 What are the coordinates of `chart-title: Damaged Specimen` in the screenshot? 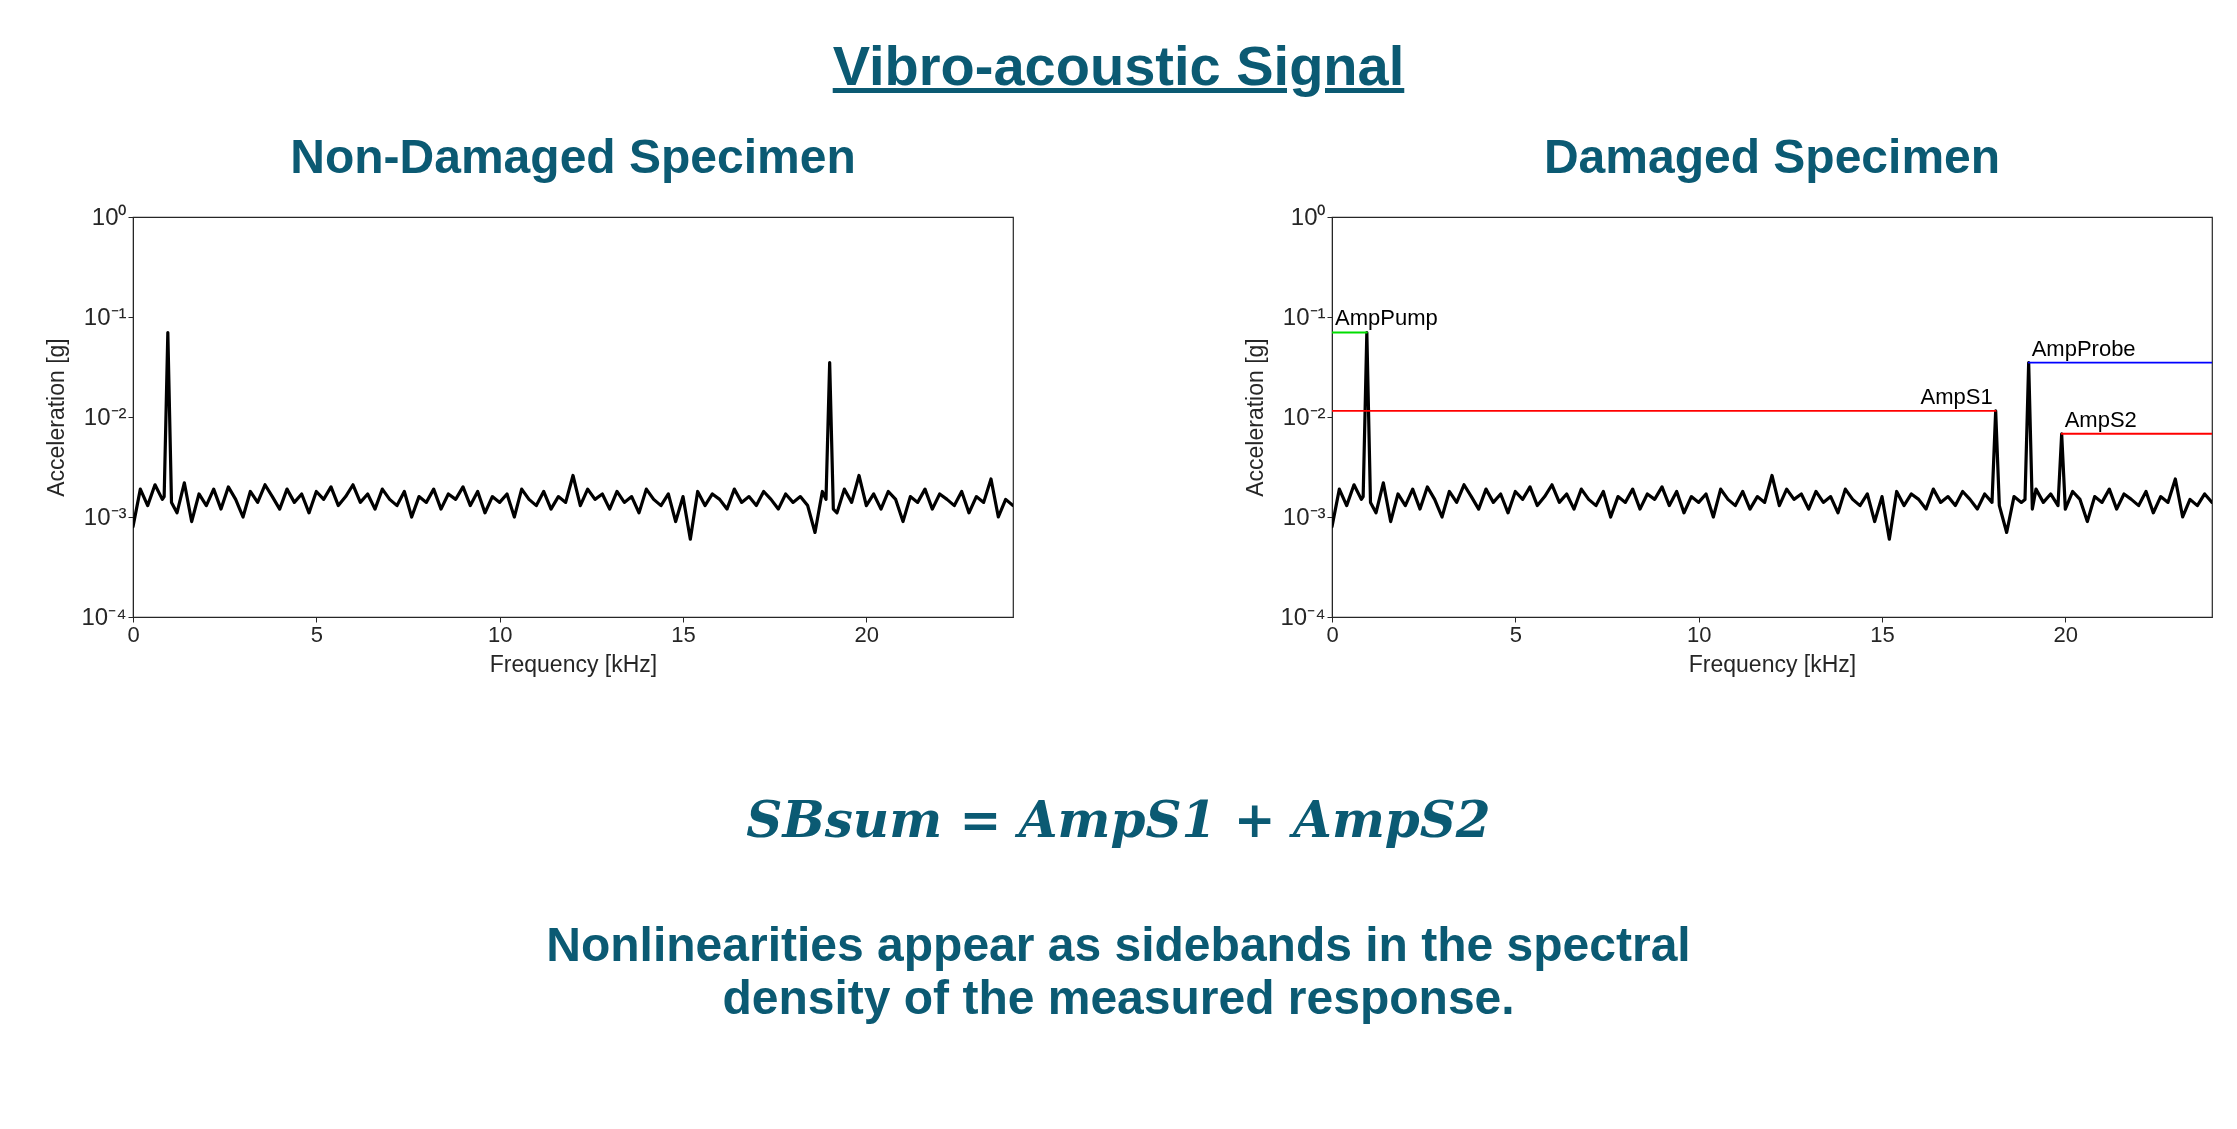 It's located at (1772, 156).